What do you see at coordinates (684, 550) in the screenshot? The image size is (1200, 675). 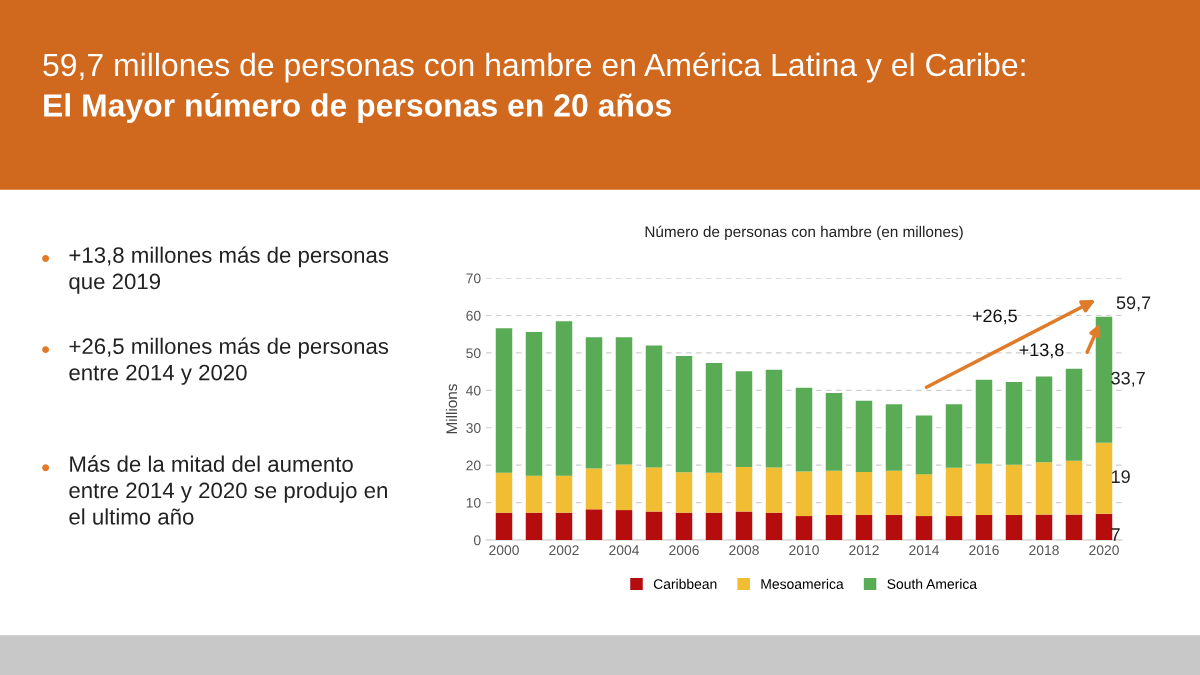 I see `x-tick-label: 2006` at bounding box center [684, 550].